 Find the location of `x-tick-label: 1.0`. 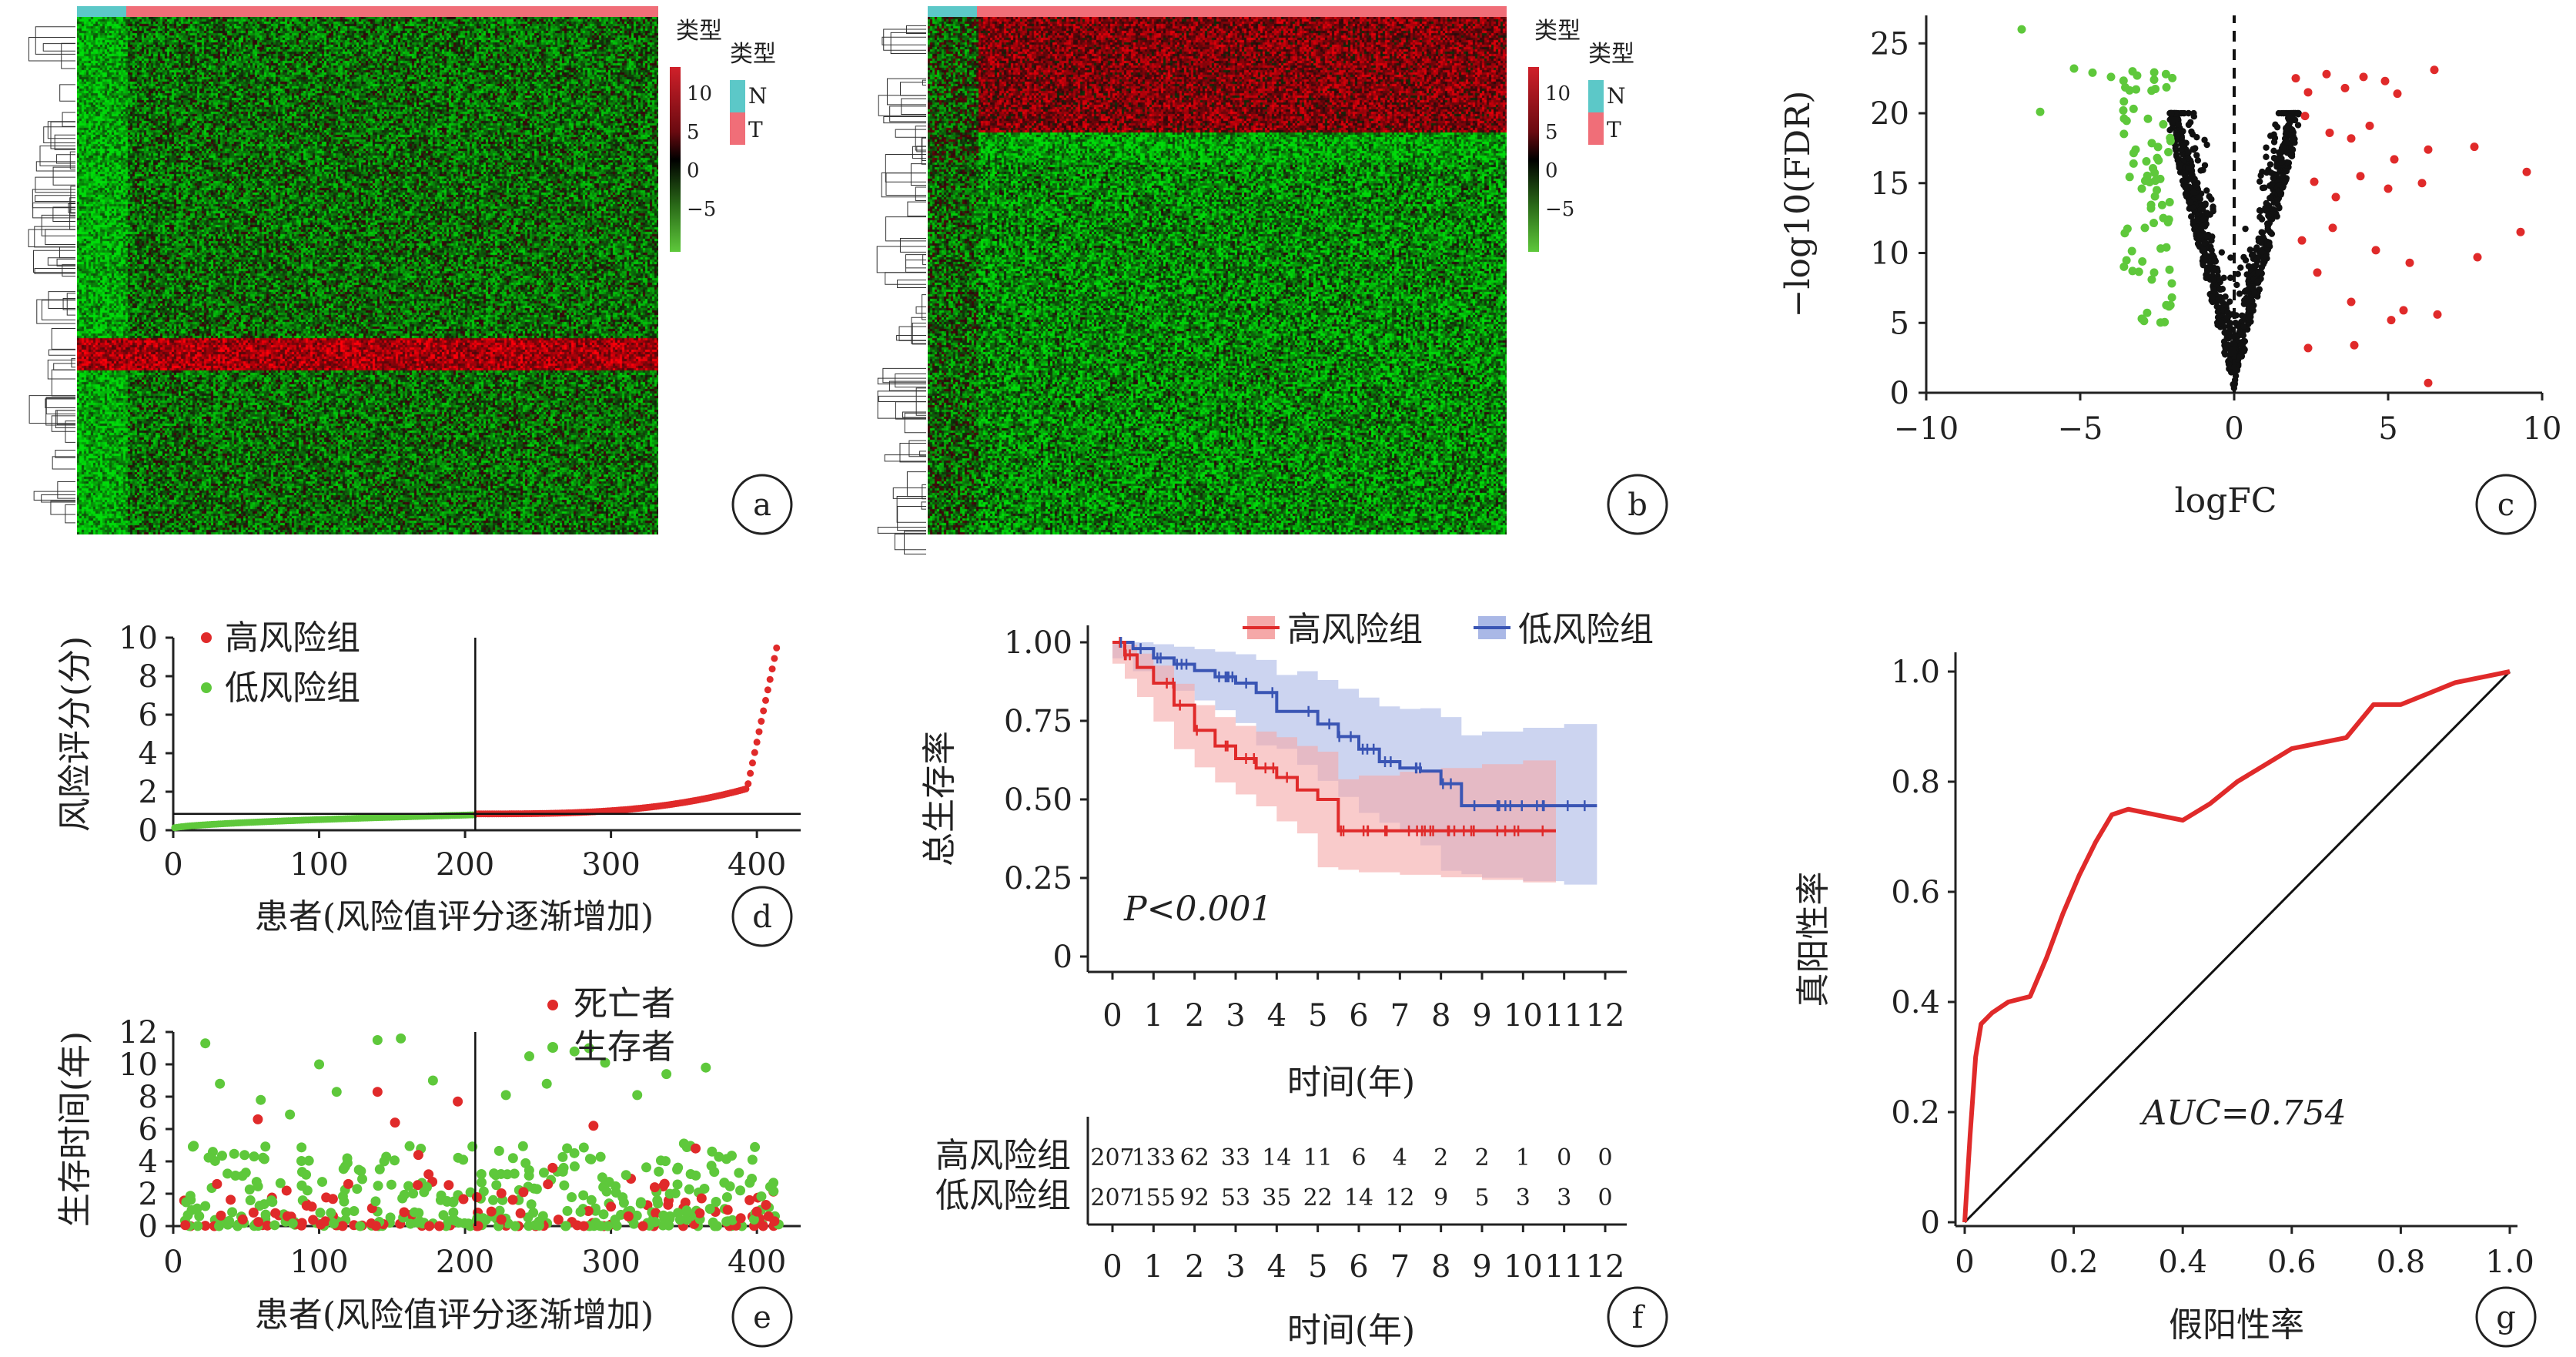

x-tick-label: 1.0 is located at coordinates (2510, 1263).